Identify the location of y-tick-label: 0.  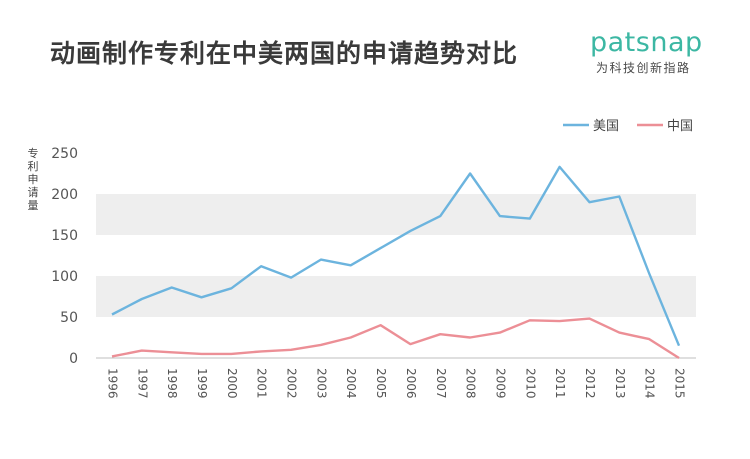
(73, 359).